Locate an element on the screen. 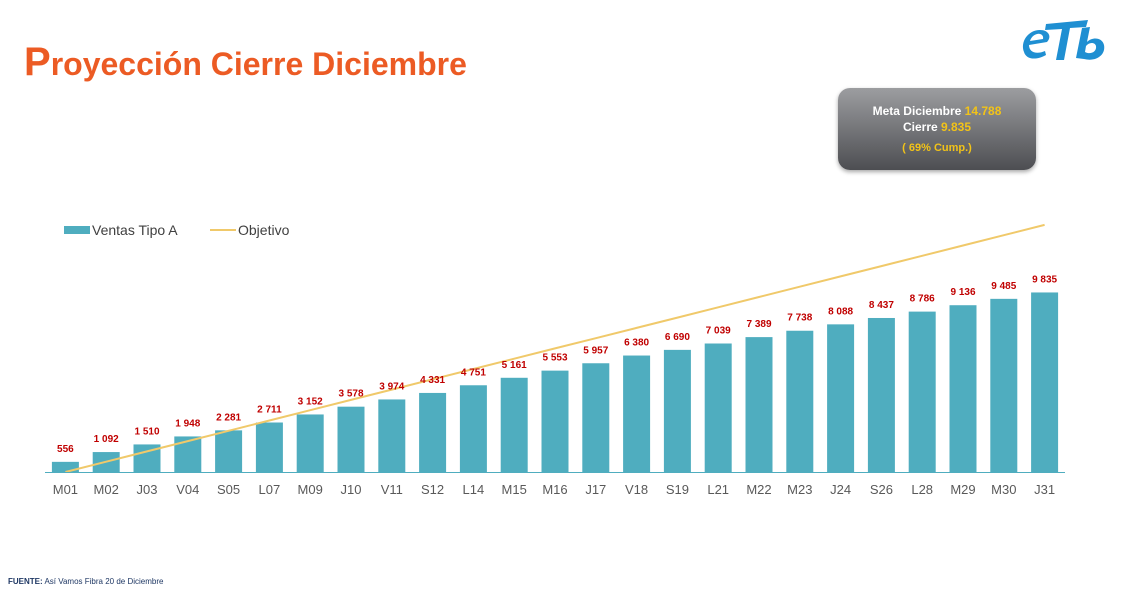  bar-v18 is located at coordinates (637, 413).